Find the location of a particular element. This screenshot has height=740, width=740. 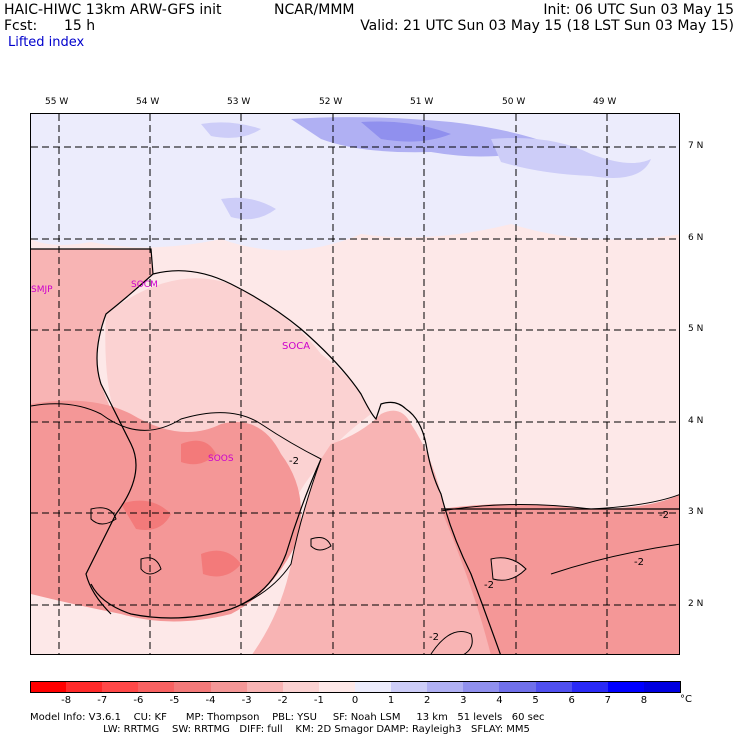

colorbar-tick-label: -5 is located at coordinates (174, 700).